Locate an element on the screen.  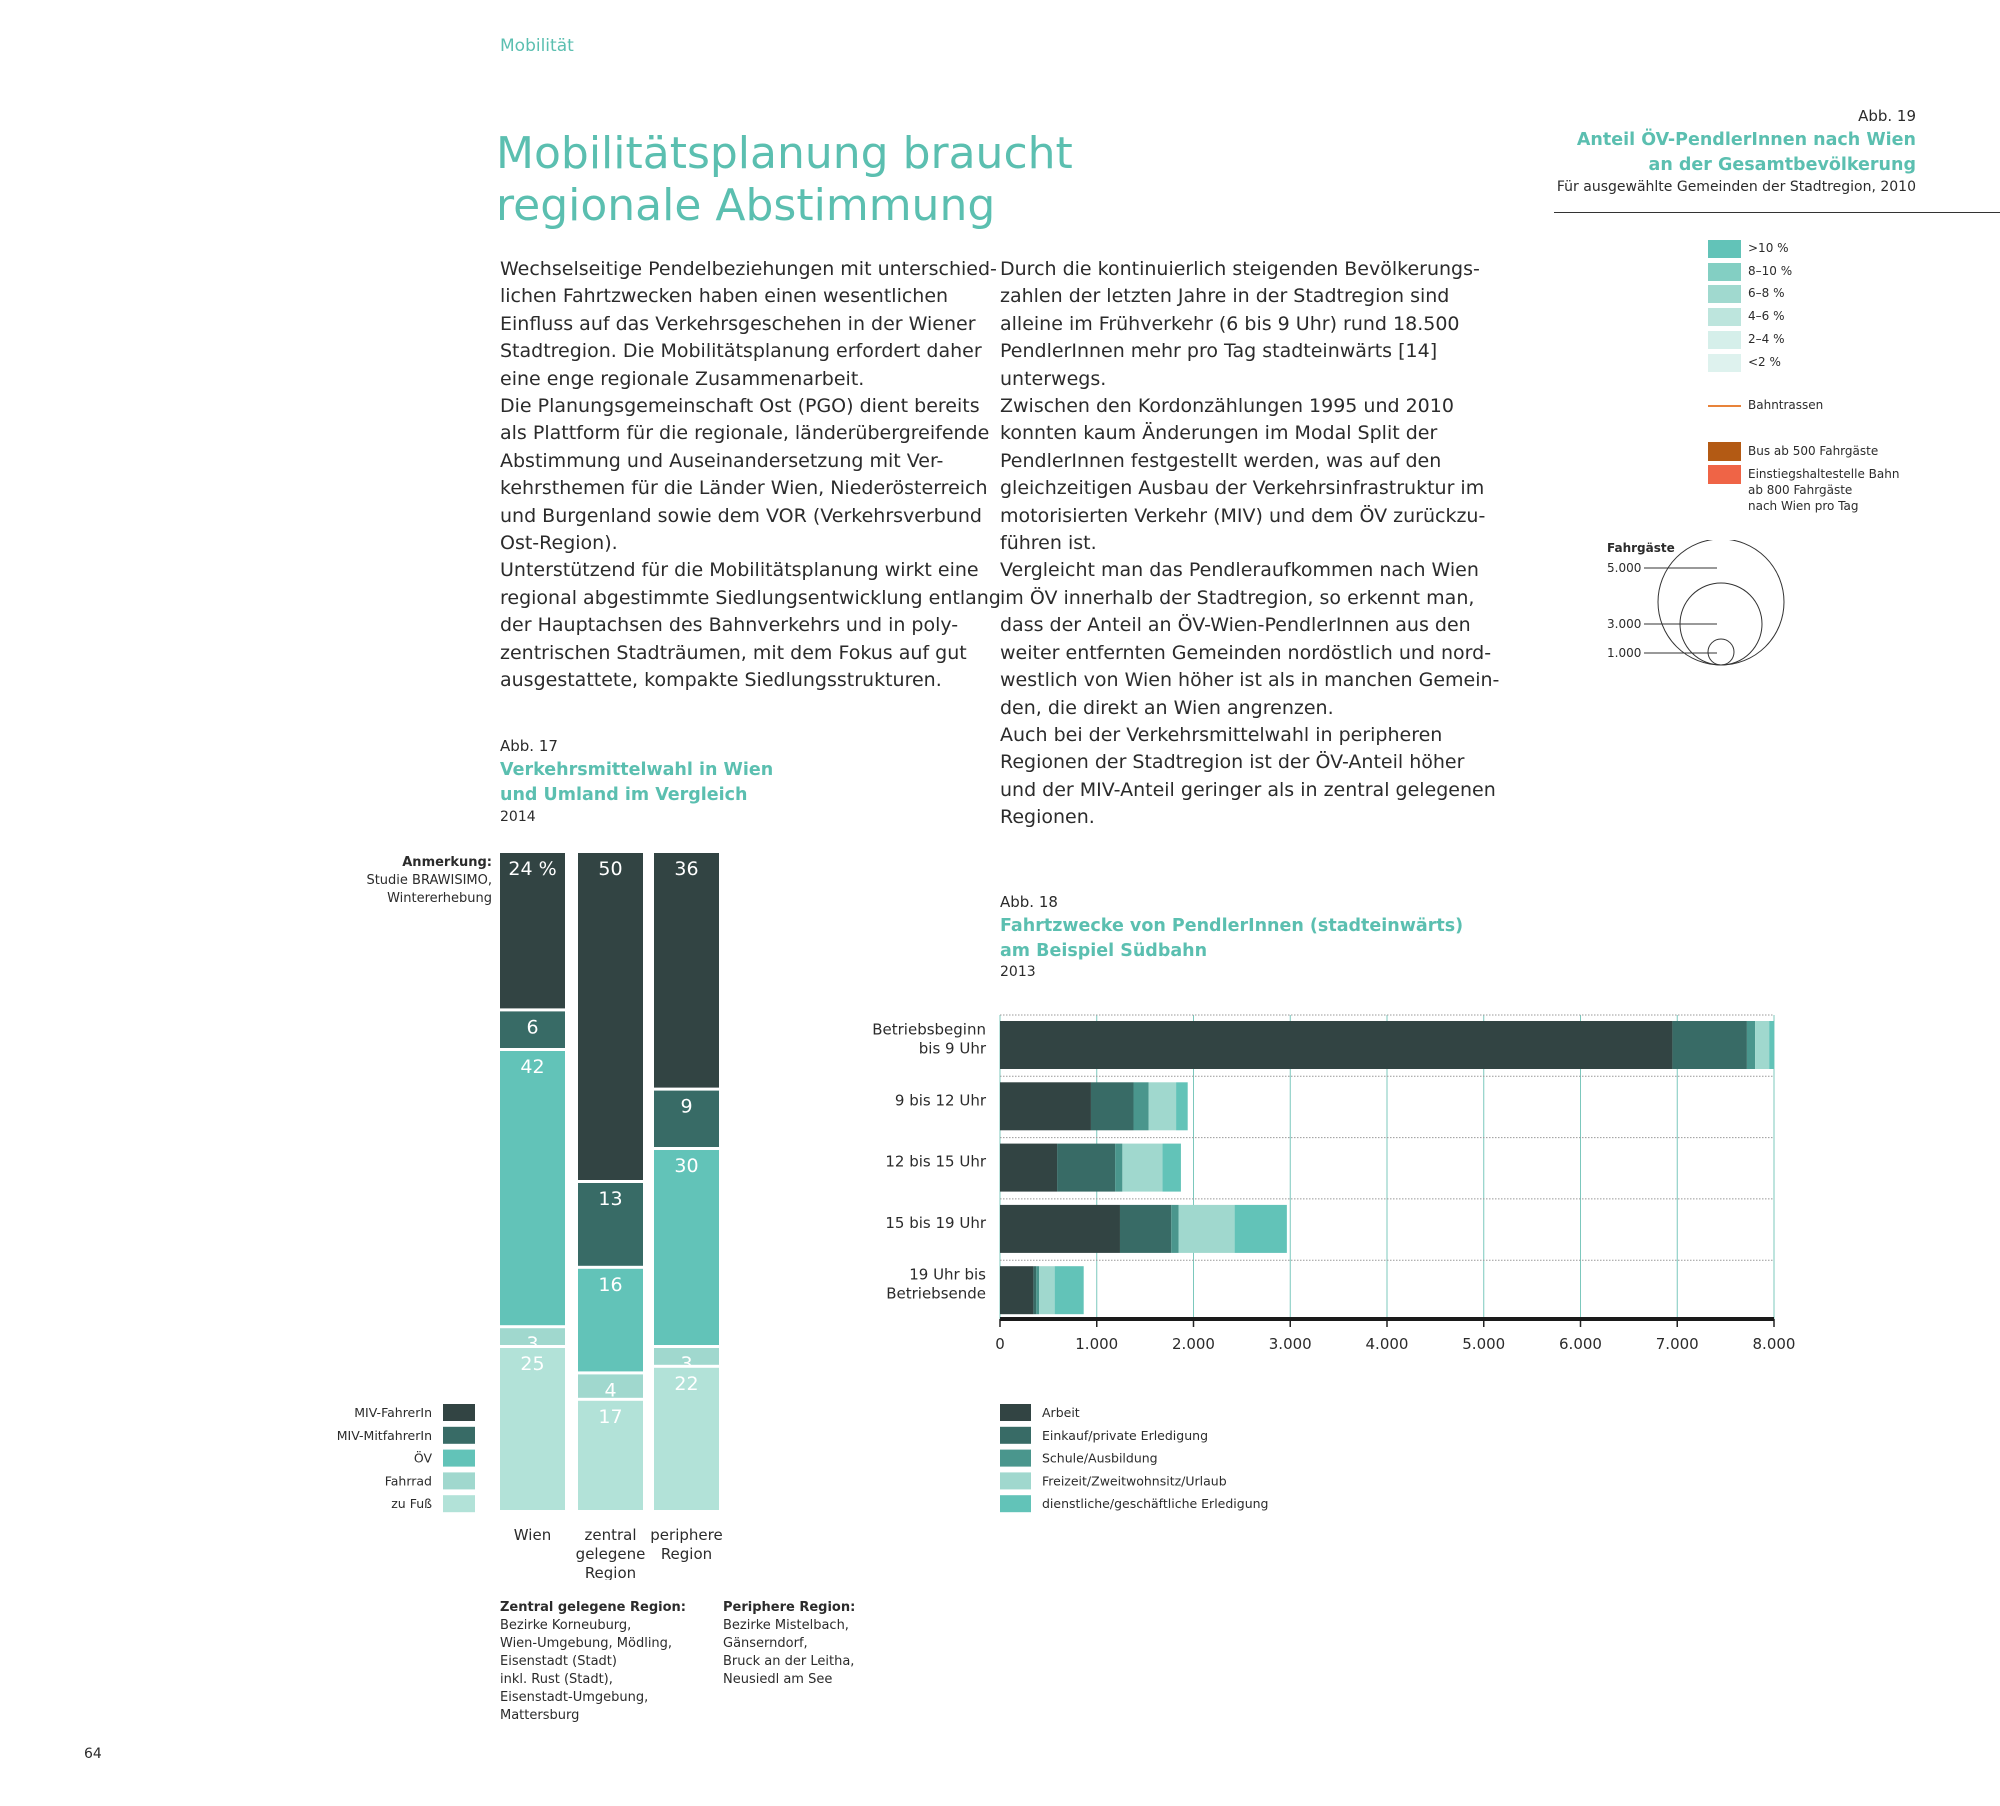
footnote-line: Wien-Umgebung, Mödling, is located at coordinates (586, 1643).